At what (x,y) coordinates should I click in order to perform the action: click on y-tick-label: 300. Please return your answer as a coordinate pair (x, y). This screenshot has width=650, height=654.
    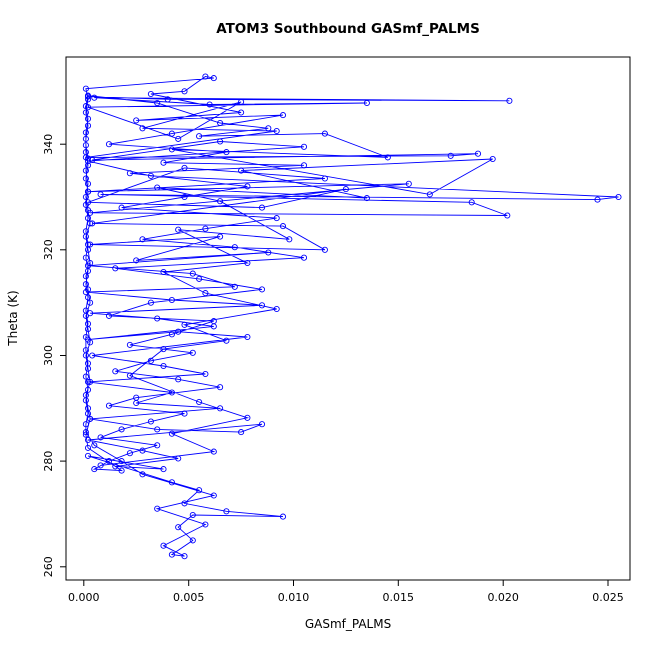
    Looking at the image, I should click on (48, 355).